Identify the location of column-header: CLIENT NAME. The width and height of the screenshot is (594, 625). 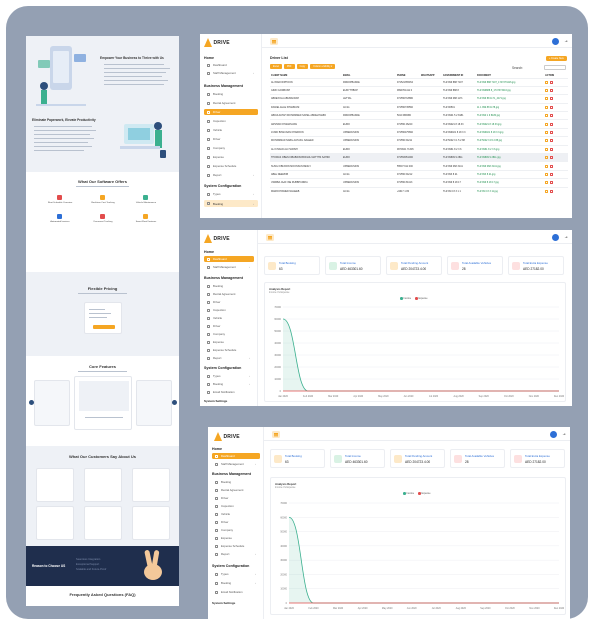
(279, 75).